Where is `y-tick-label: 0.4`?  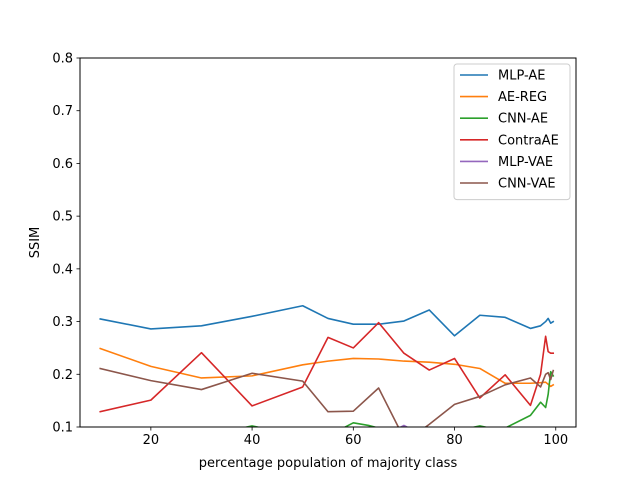 y-tick-label: 0.4 is located at coordinates (62, 269).